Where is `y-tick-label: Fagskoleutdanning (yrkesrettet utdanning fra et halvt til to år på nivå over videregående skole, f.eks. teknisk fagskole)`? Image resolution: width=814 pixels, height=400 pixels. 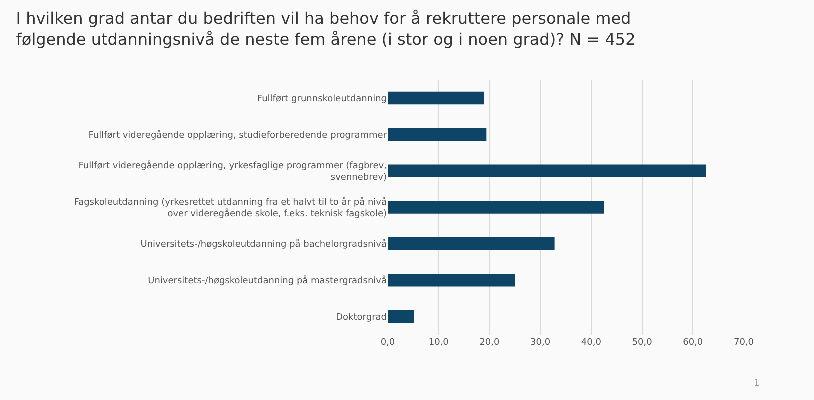 y-tick-label: Fagskoleutdanning (yrkesrettet utdanning fra et halvt til to år på nivå over videregående skole, f.eks. teknisk fagskole) is located at coordinates (230, 208).